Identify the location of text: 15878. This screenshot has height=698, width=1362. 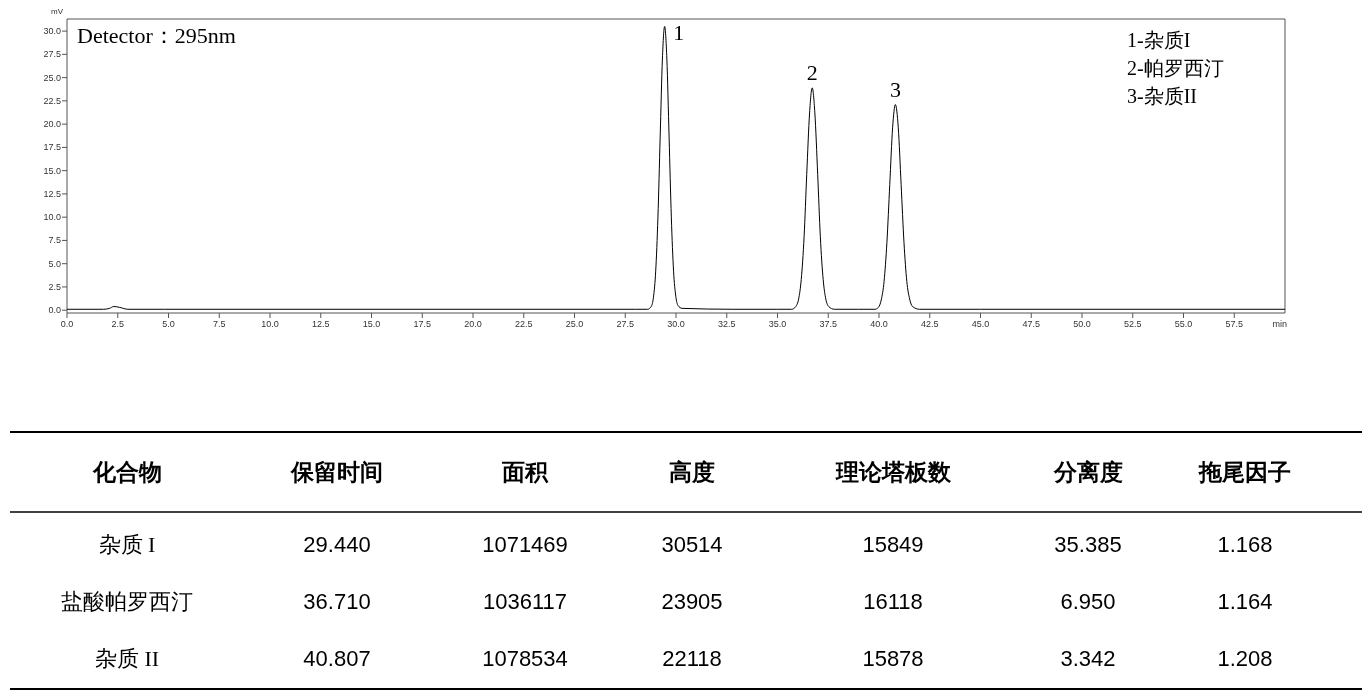
(893, 658).